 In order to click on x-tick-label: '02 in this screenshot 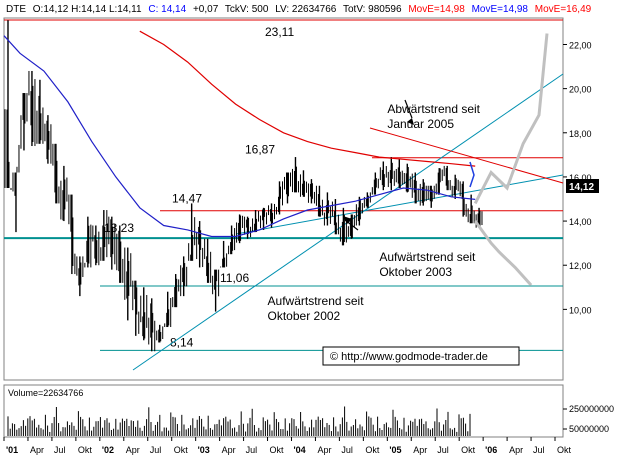, I will do `click(108, 450)`.